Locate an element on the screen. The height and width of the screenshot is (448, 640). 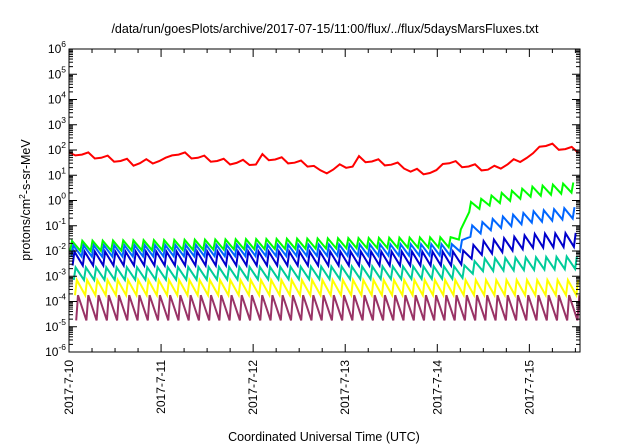
y-tick-label: 10⁰ is located at coordinates (57, 199).